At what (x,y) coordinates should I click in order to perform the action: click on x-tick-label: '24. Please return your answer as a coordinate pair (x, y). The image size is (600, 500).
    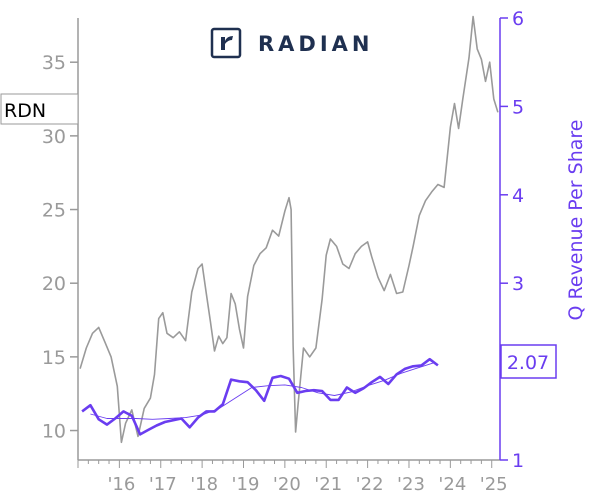
    Looking at the image, I should click on (452, 484).